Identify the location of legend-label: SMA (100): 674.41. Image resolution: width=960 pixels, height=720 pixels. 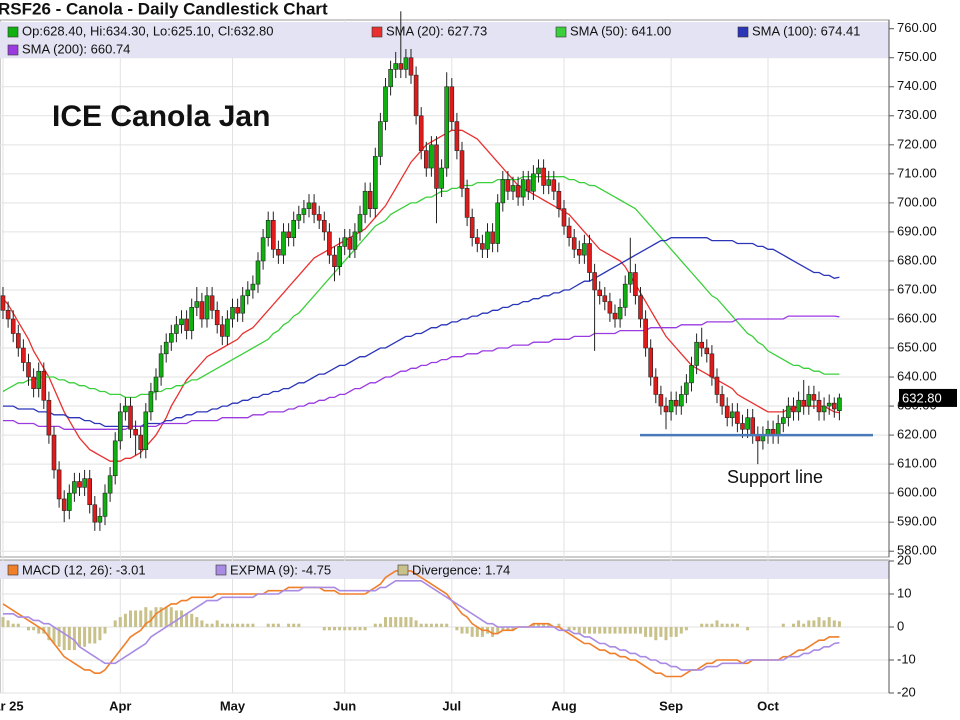
(806, 30).